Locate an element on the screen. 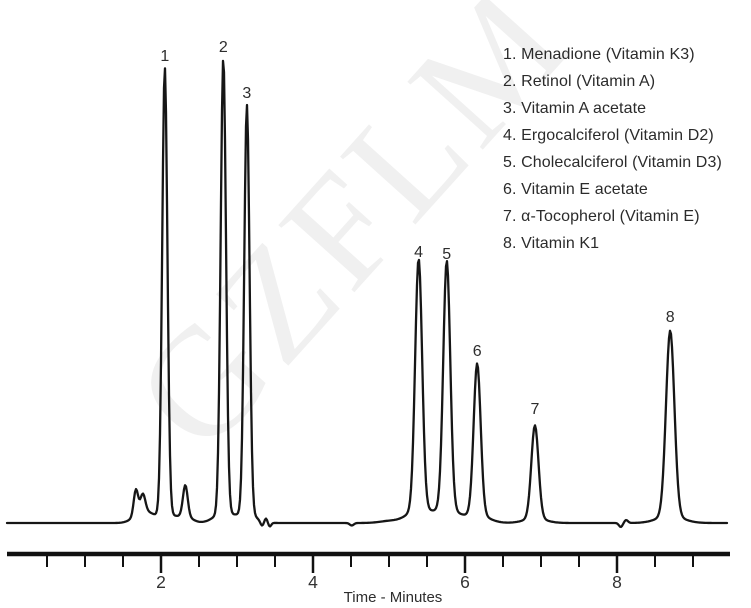 The height and width of the screenshot is (608, 751). peak-label-2: 2 is located at coordinates (223, 47).